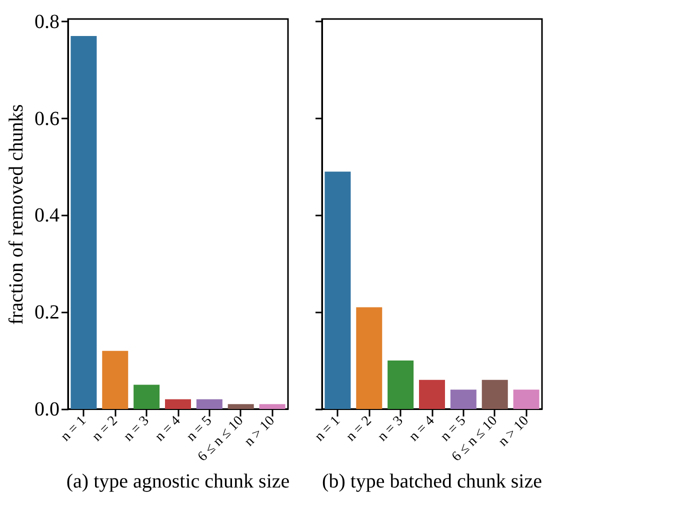  Describe the element at coordinates (47, 21) in the screenshot. I see `y-tick-label: 0.8` at that location.